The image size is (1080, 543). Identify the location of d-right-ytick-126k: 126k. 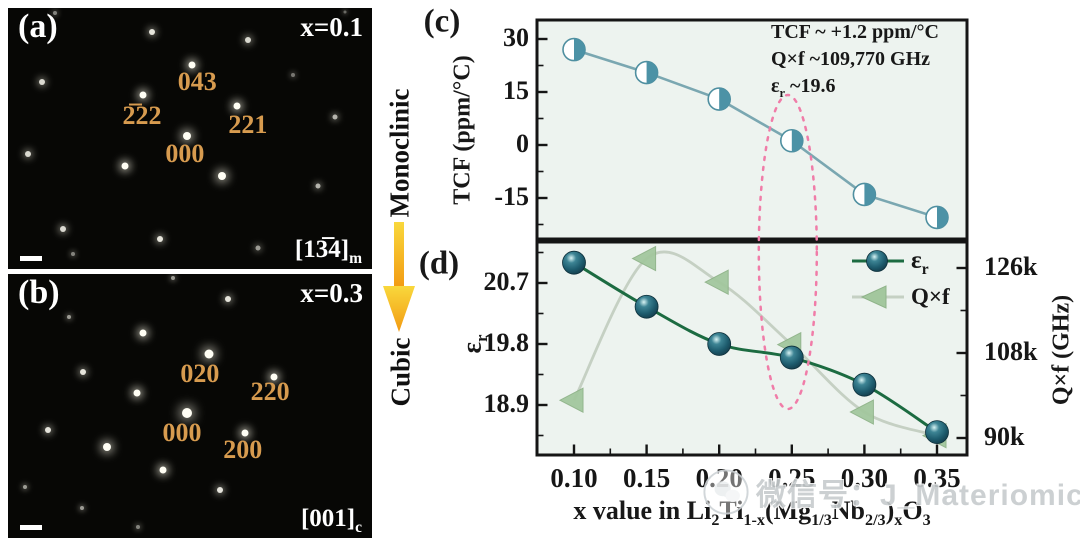
(1011, 266).